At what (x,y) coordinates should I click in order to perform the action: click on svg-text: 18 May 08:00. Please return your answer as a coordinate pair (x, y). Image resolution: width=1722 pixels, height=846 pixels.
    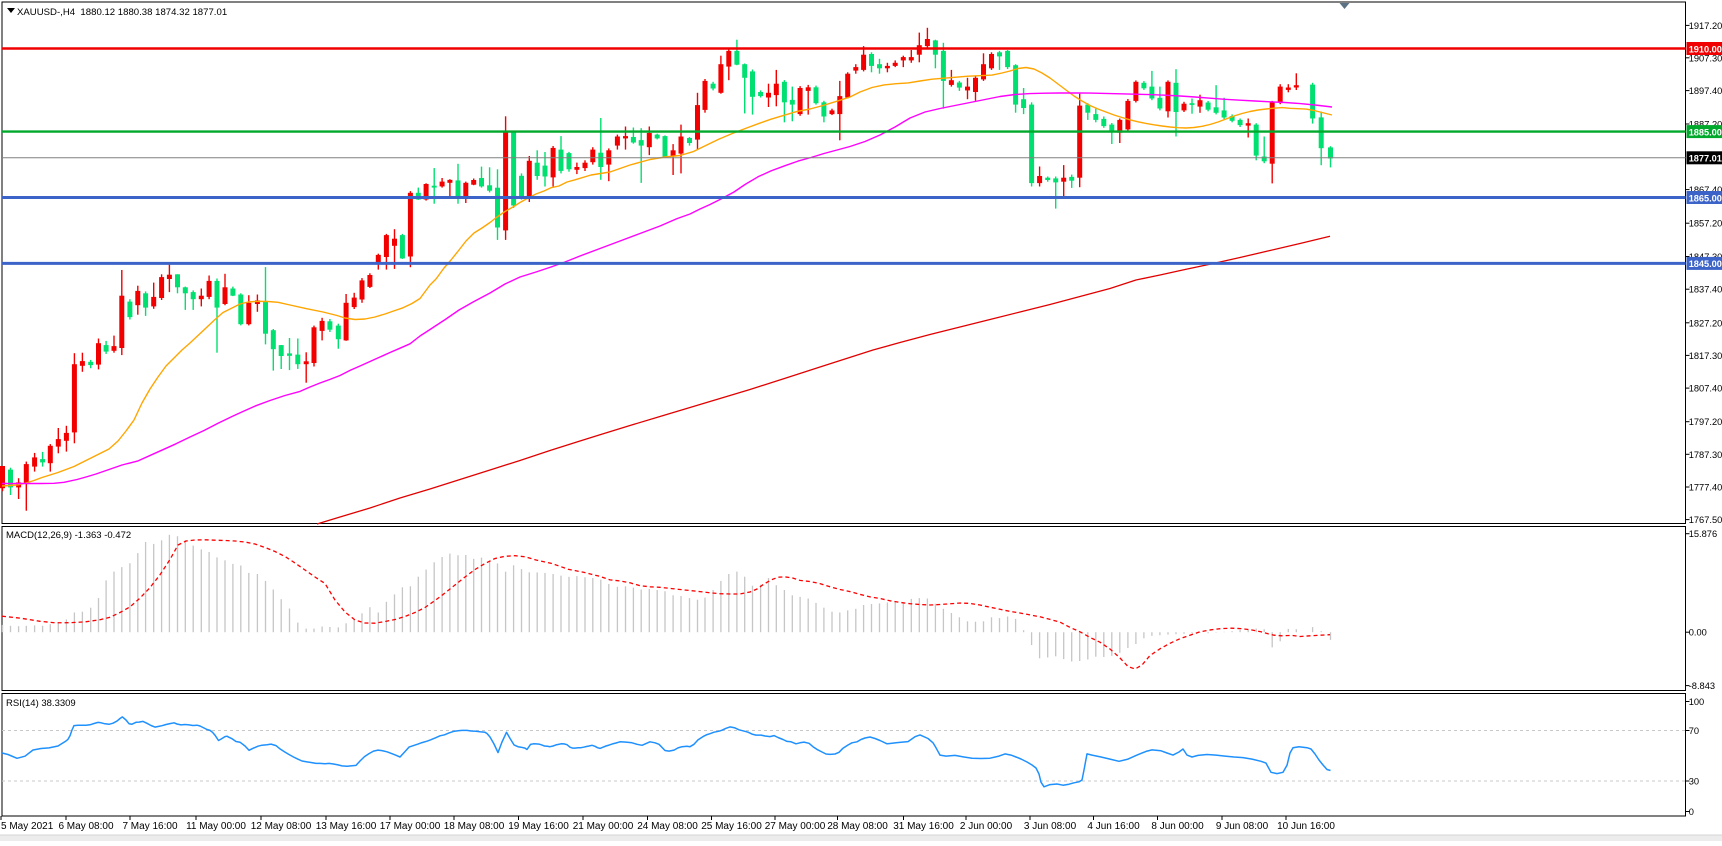
    Looking at the image, I should click on (474, 826).